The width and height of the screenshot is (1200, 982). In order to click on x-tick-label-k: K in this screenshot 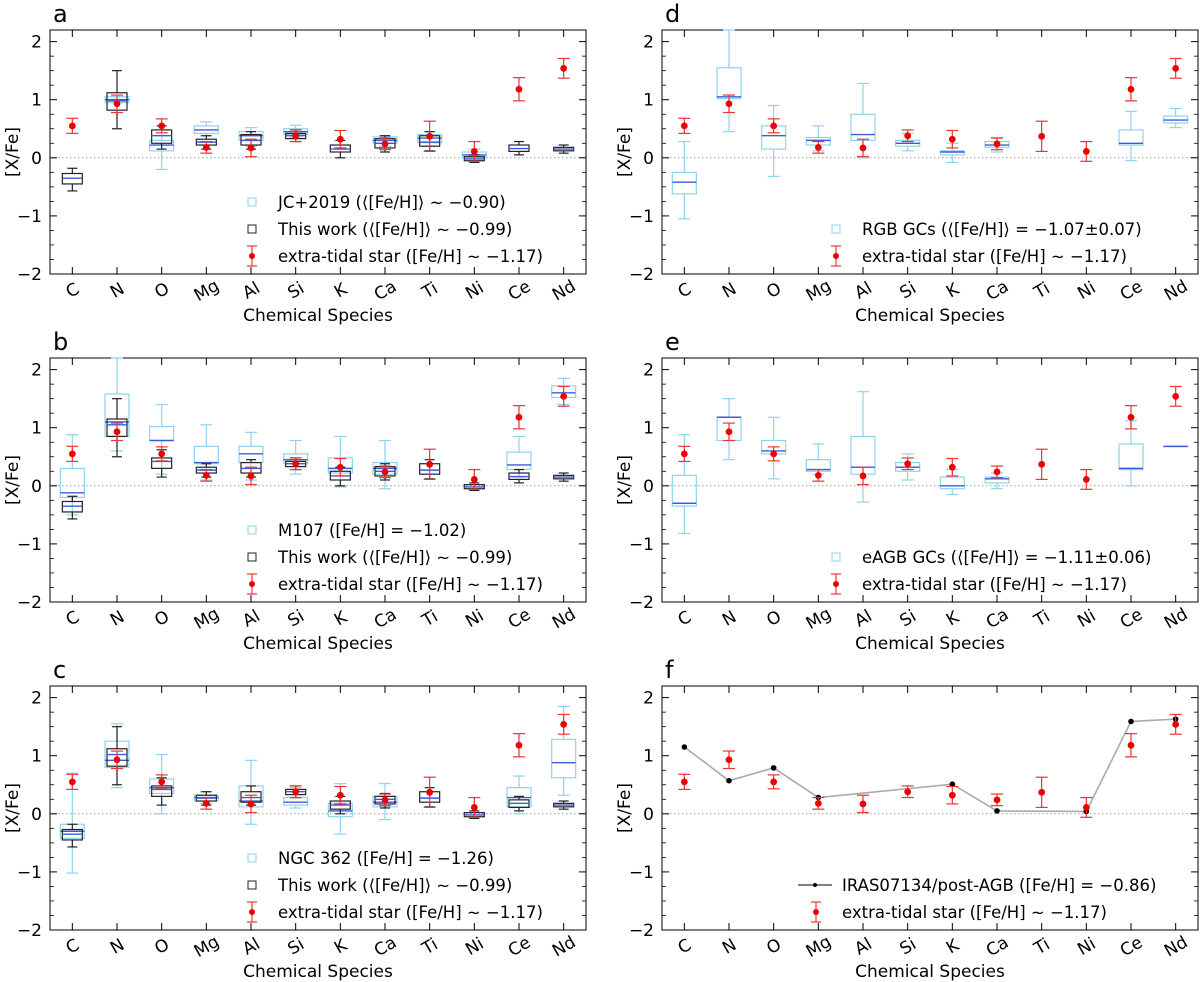, I will do `click(953, 290)`.